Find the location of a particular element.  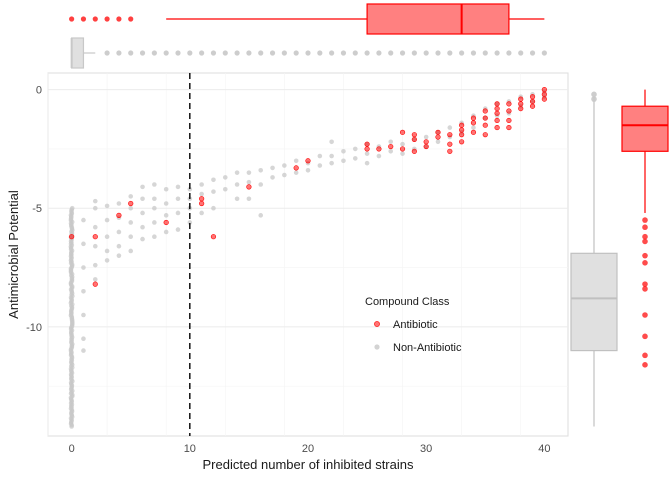

y-tick-labels: 0 -5 -10 is located at coordinates (34, 209).